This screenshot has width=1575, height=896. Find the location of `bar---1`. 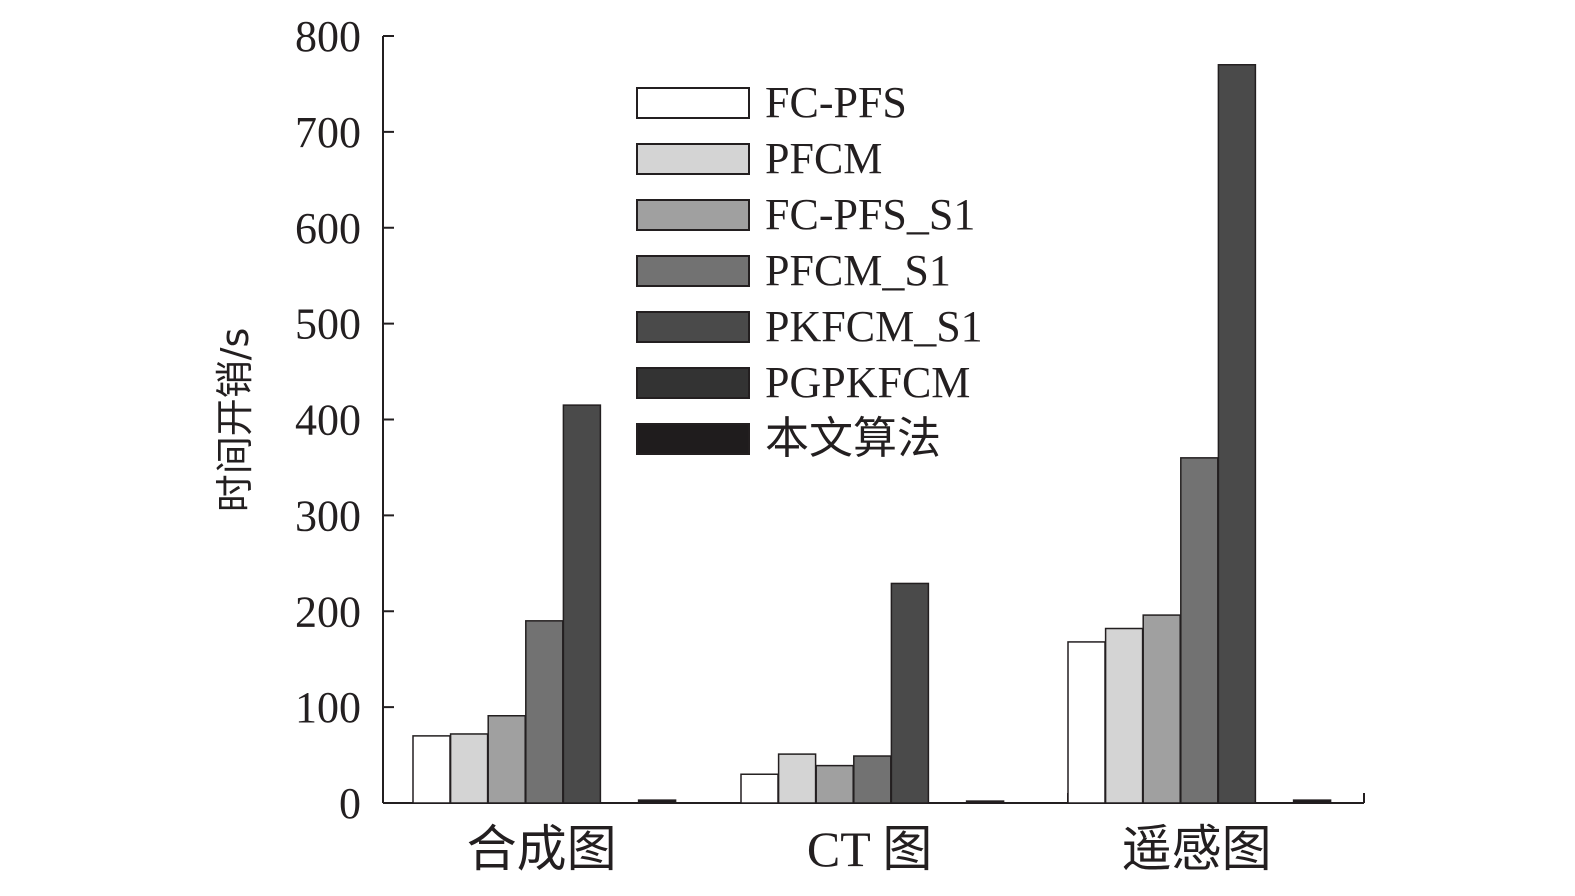

bar---1 is located at coordinates (985, 802).